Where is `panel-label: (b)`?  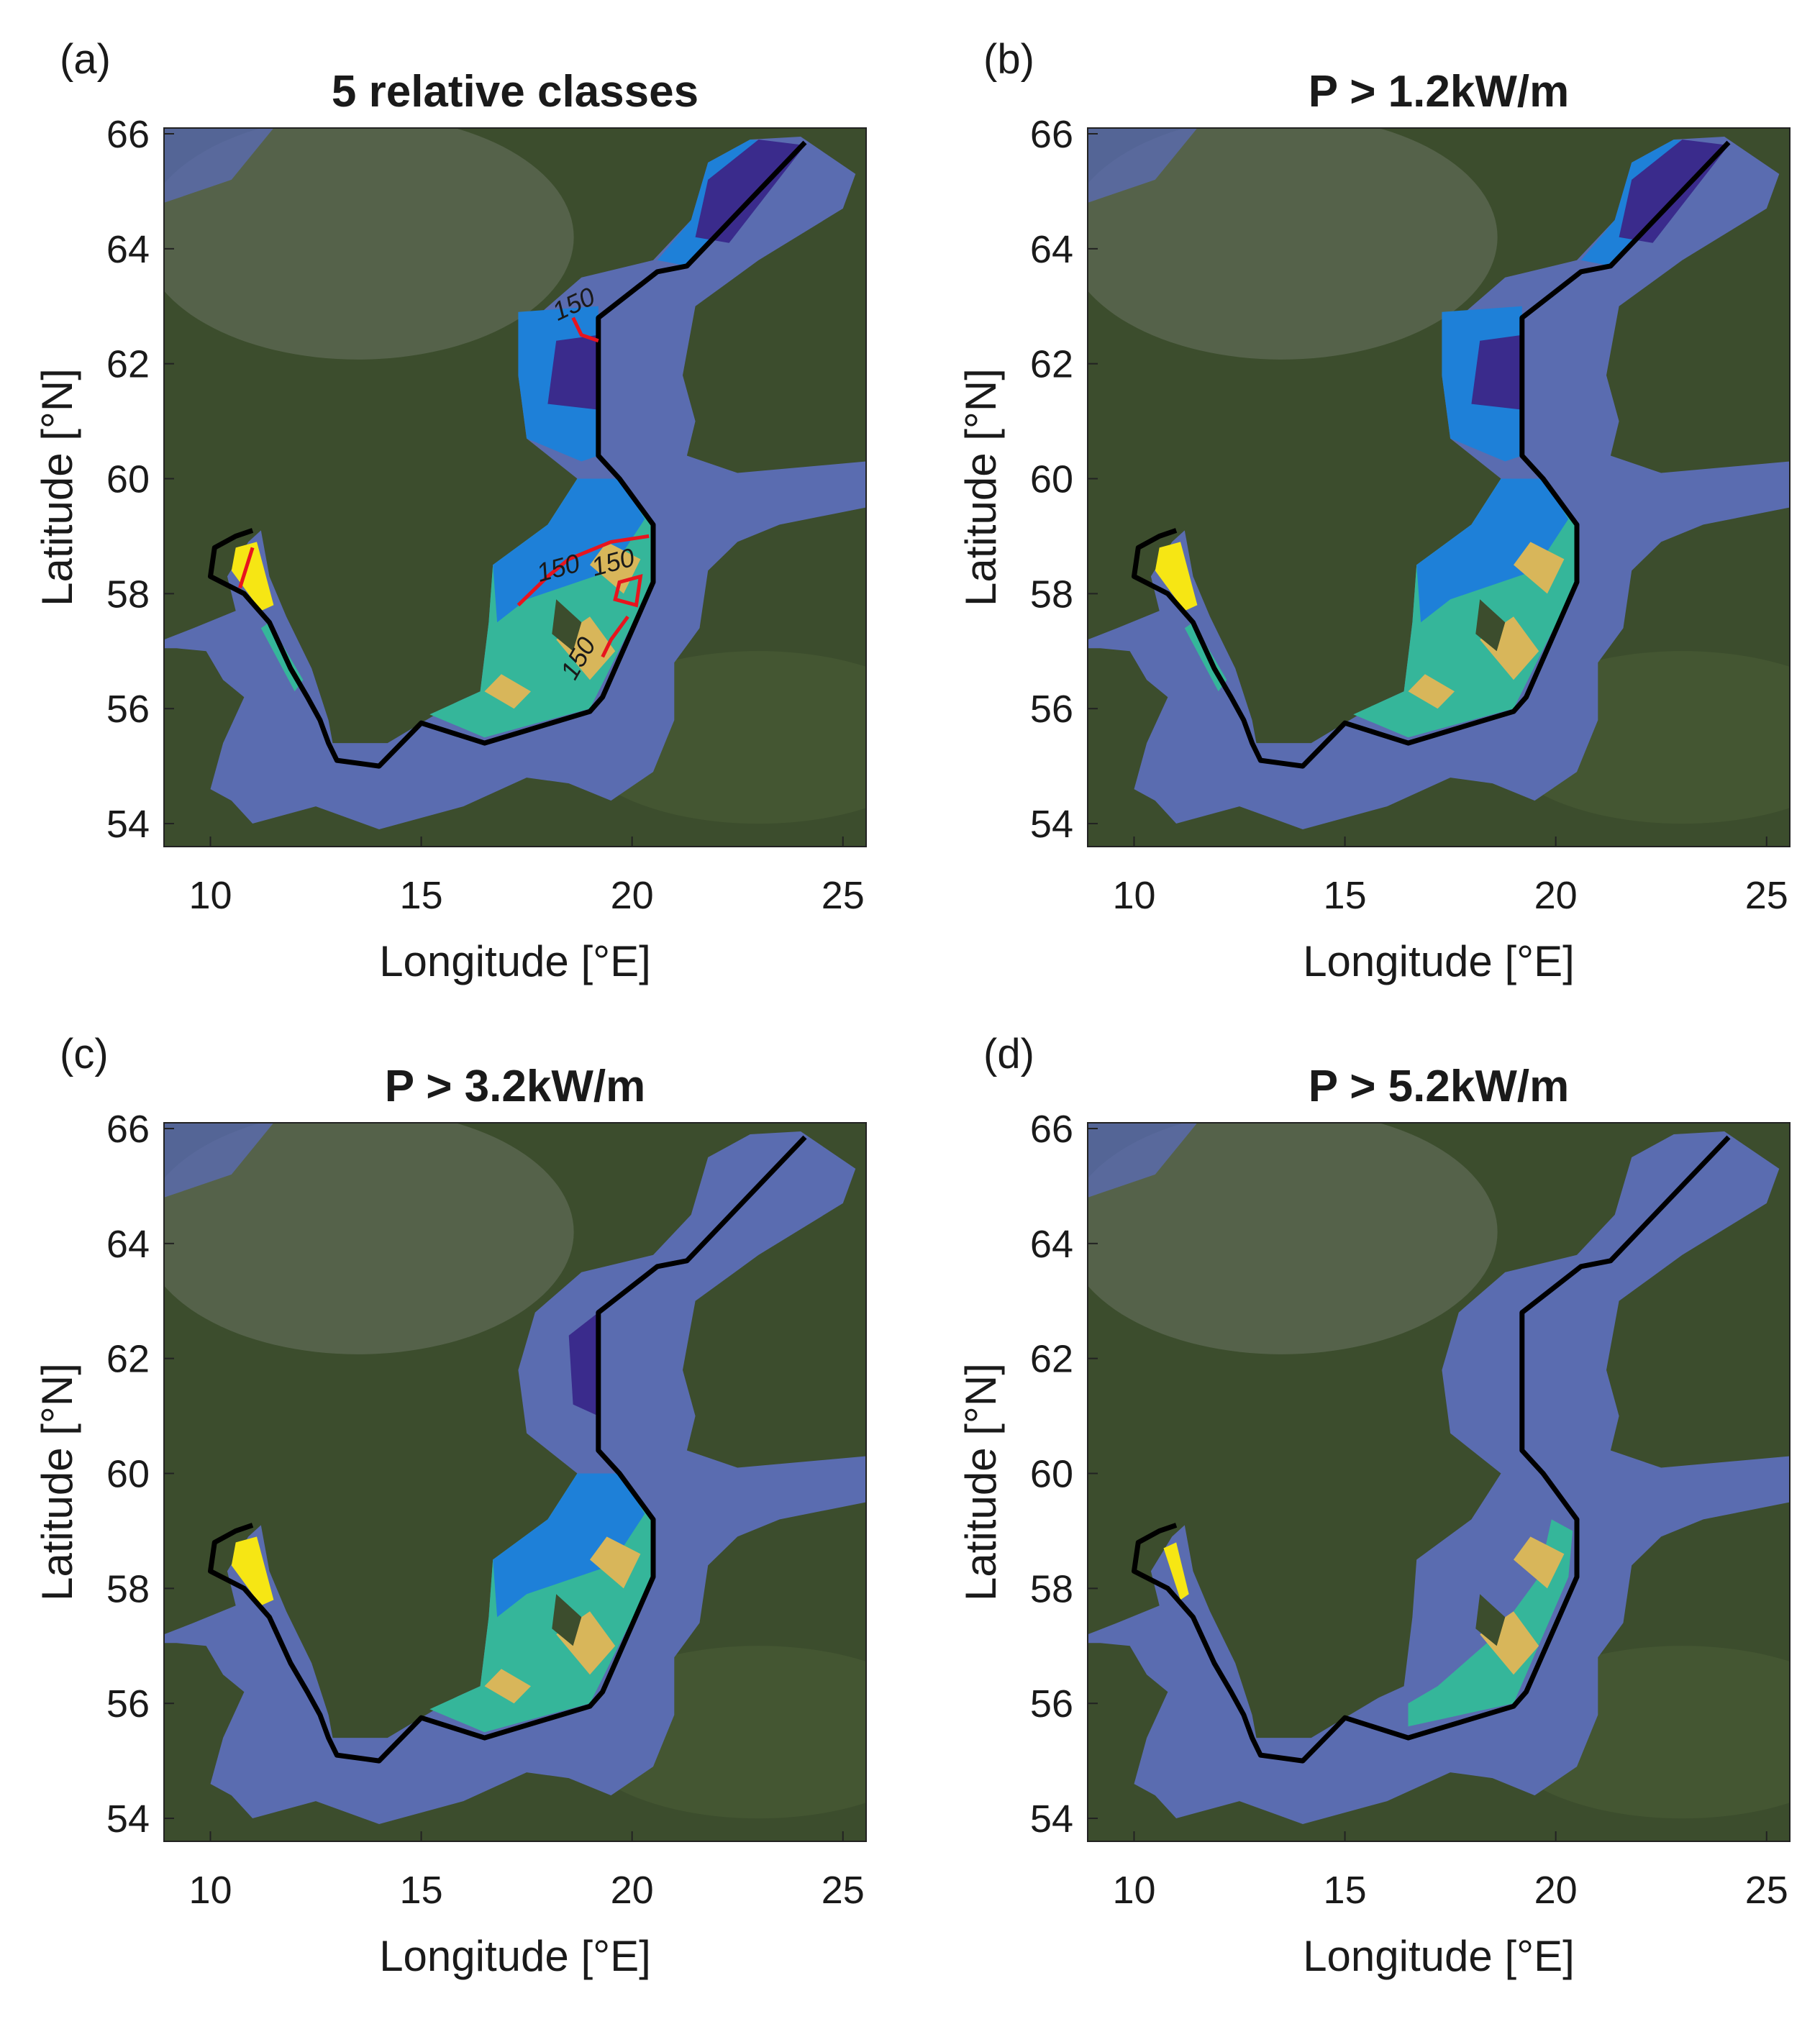 panel-label: (b) is located at coordinates (1008, 59).